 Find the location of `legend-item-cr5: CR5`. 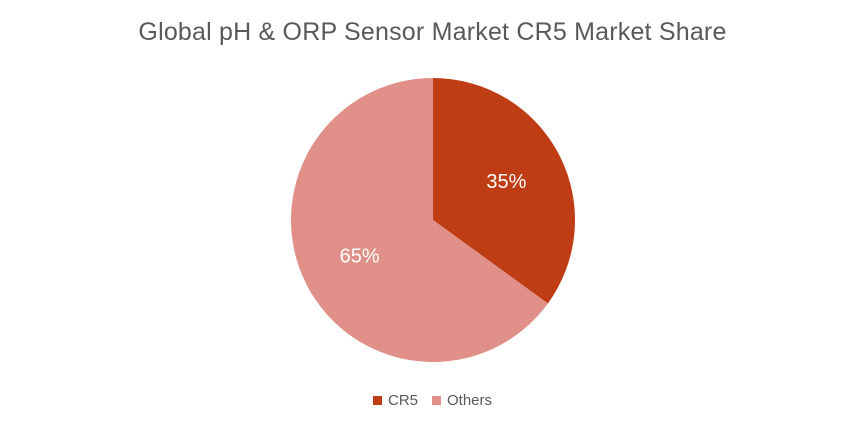

legend-item-cr5: CR5 is located at coordinates (395, 400).